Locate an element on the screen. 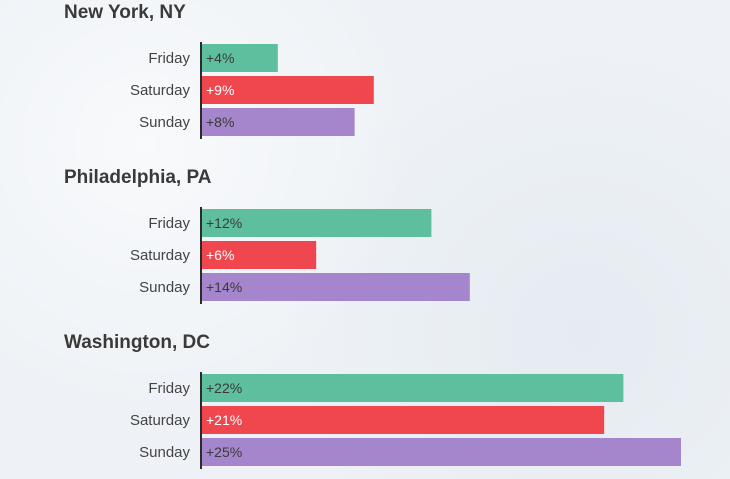 This screenshot has width=730, height=479. data-label: +12% is located at coordinates (224, 223).